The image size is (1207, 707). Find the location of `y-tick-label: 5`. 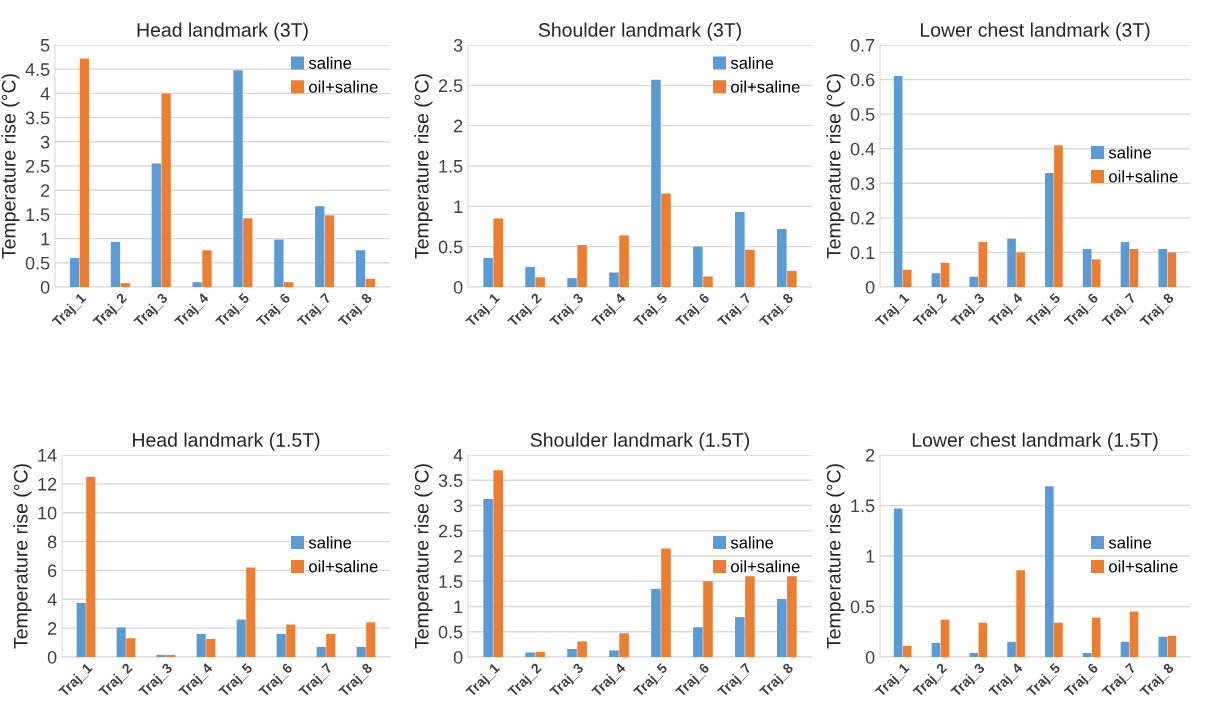

y-tick-label: 5 is located at coordinates (45, 45).